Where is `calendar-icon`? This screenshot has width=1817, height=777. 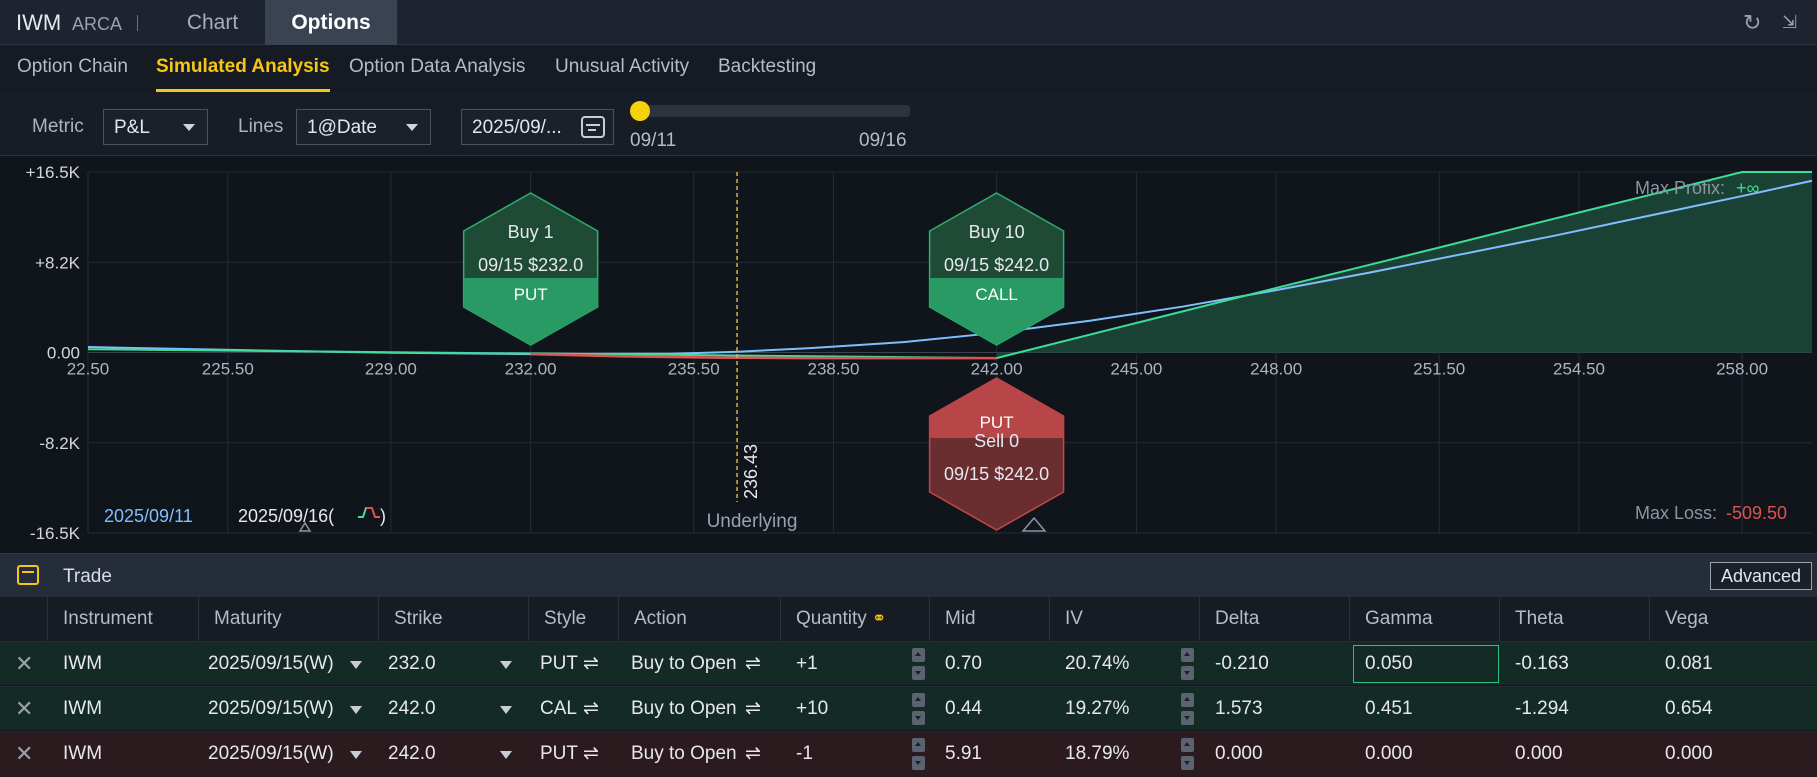 calendar-icon is located at coordinates (593, 127).